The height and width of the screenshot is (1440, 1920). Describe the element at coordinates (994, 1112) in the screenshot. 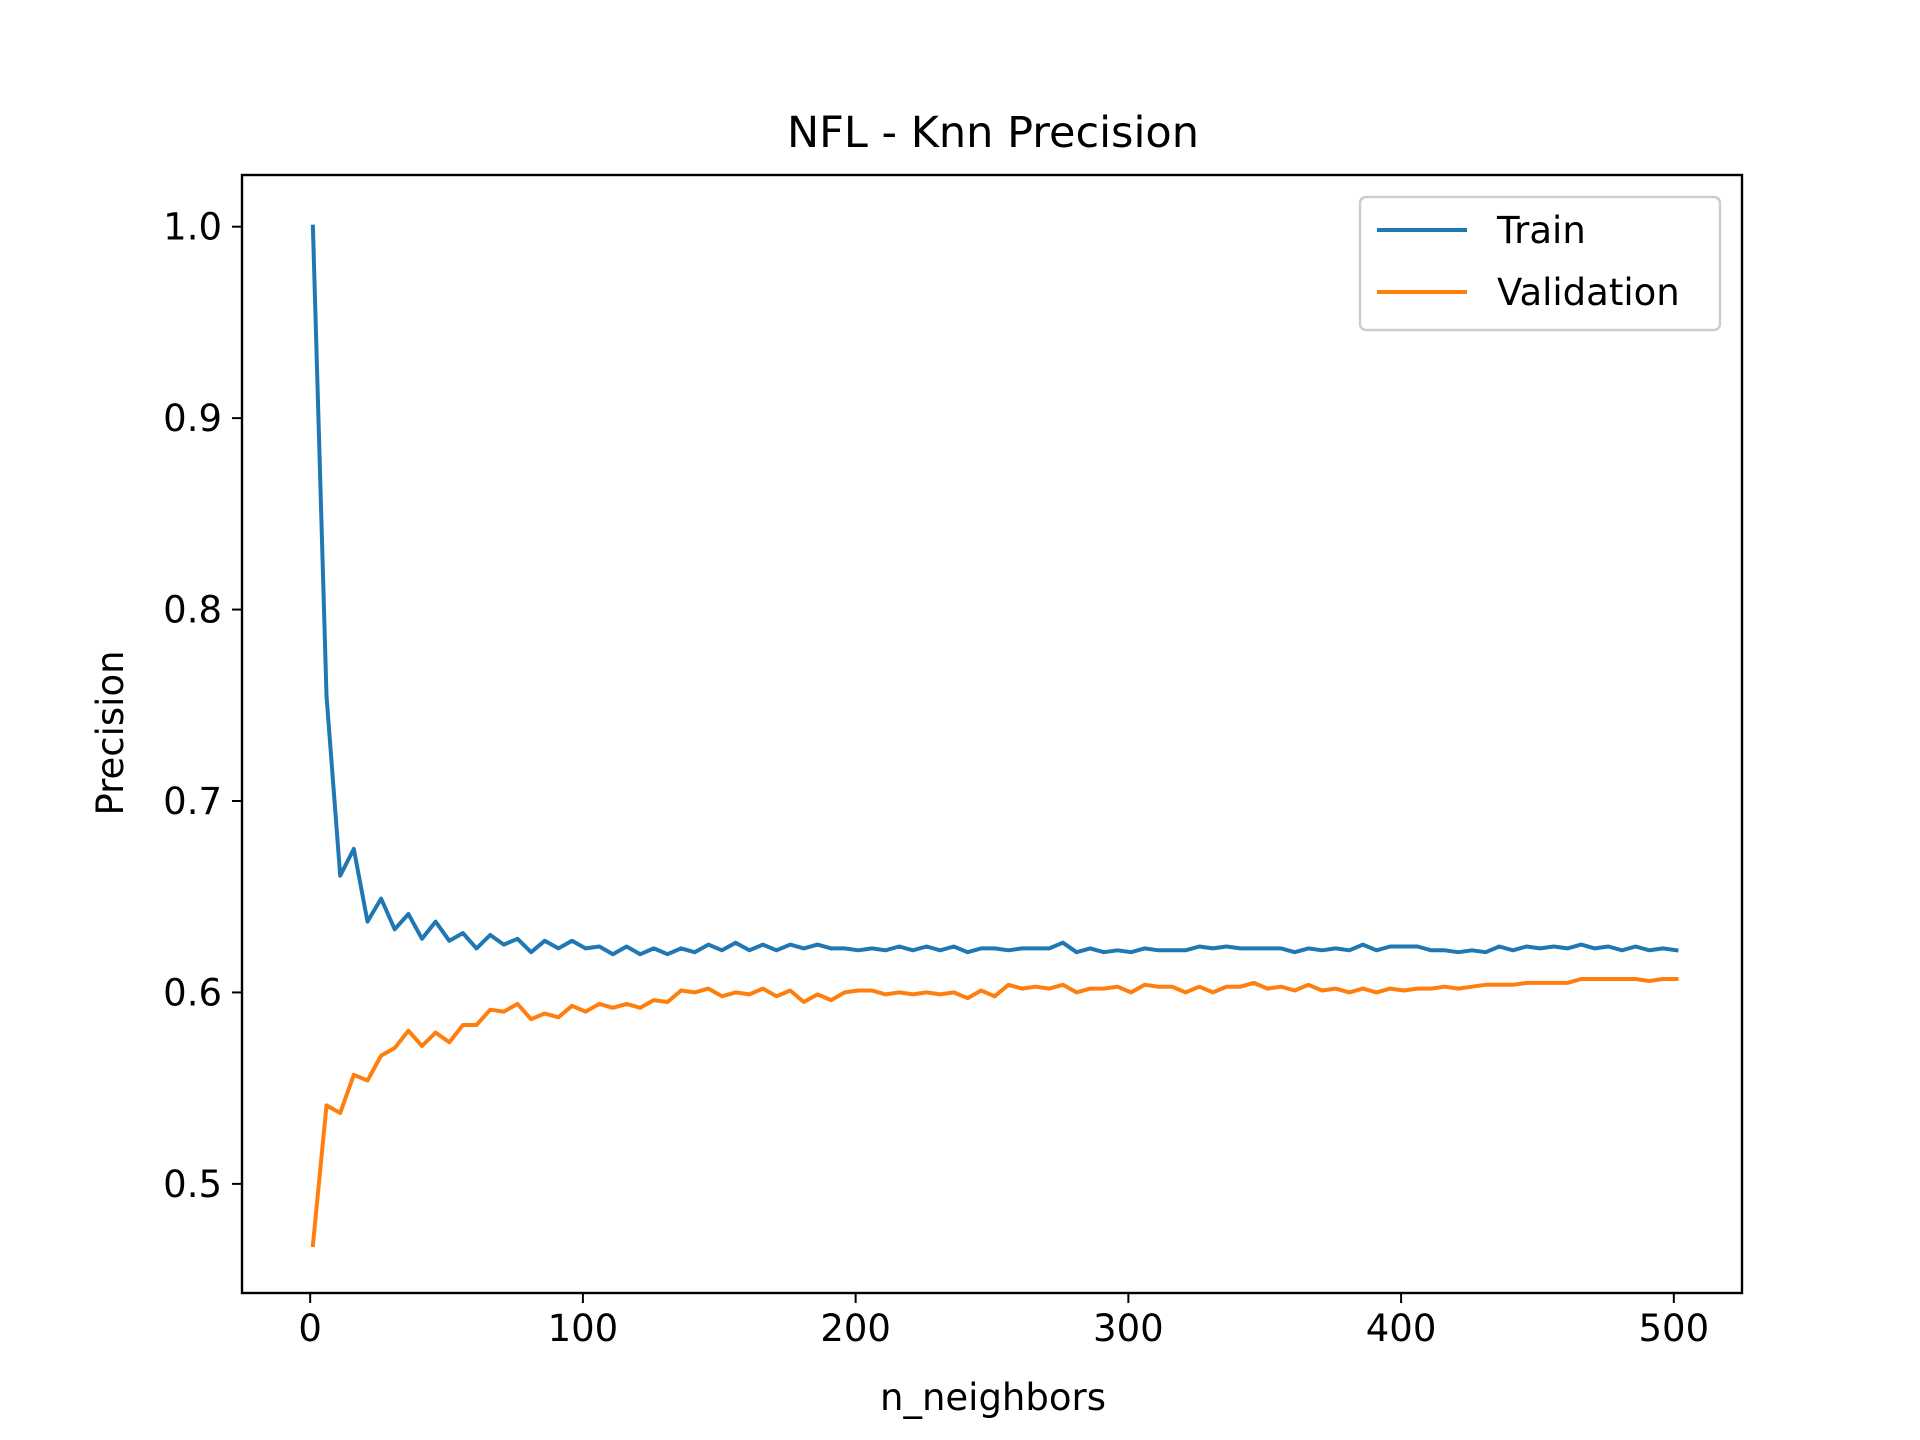

I see `series-line-validation` at that location.